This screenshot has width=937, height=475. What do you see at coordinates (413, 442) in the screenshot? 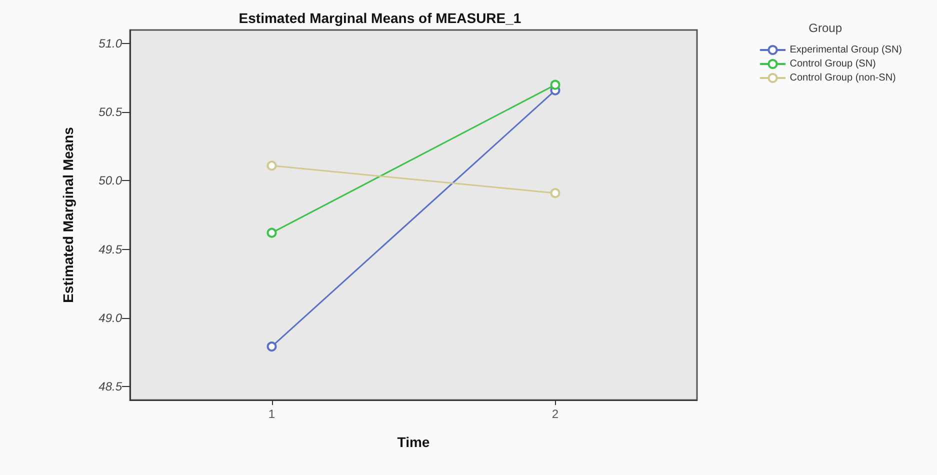
I see `x-axis-title: Time` at bounding box center [413, 442].